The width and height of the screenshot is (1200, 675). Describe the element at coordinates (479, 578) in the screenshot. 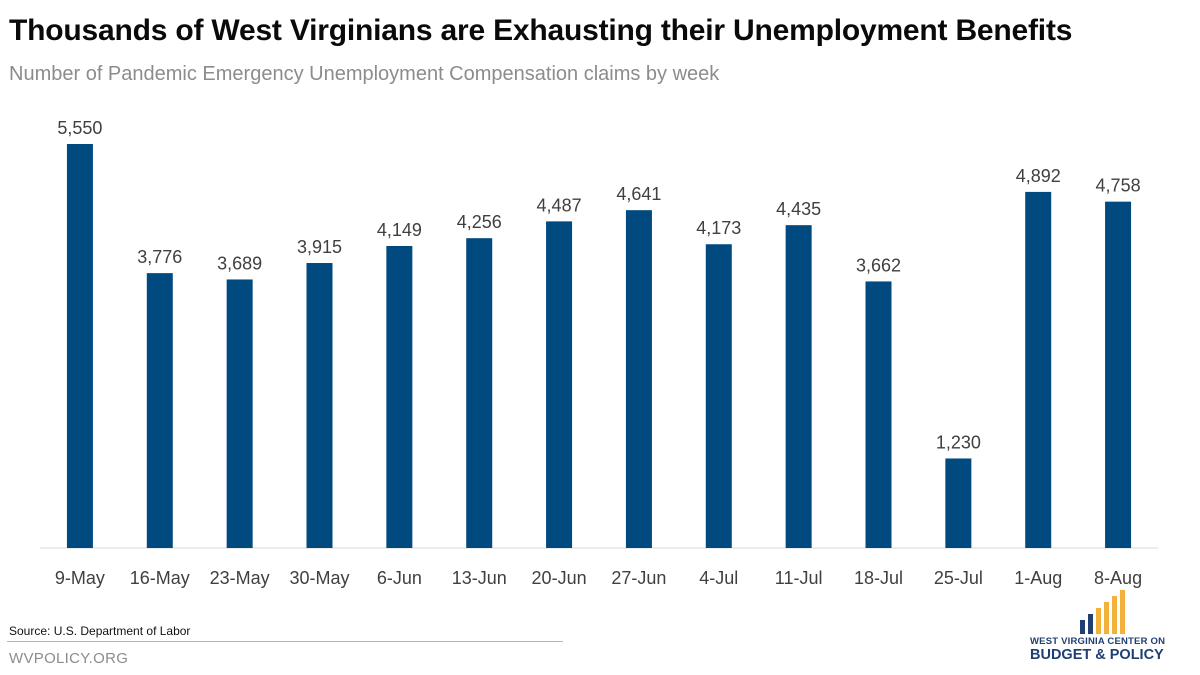

I see `x-tick-label: 13-Jun` at that location.